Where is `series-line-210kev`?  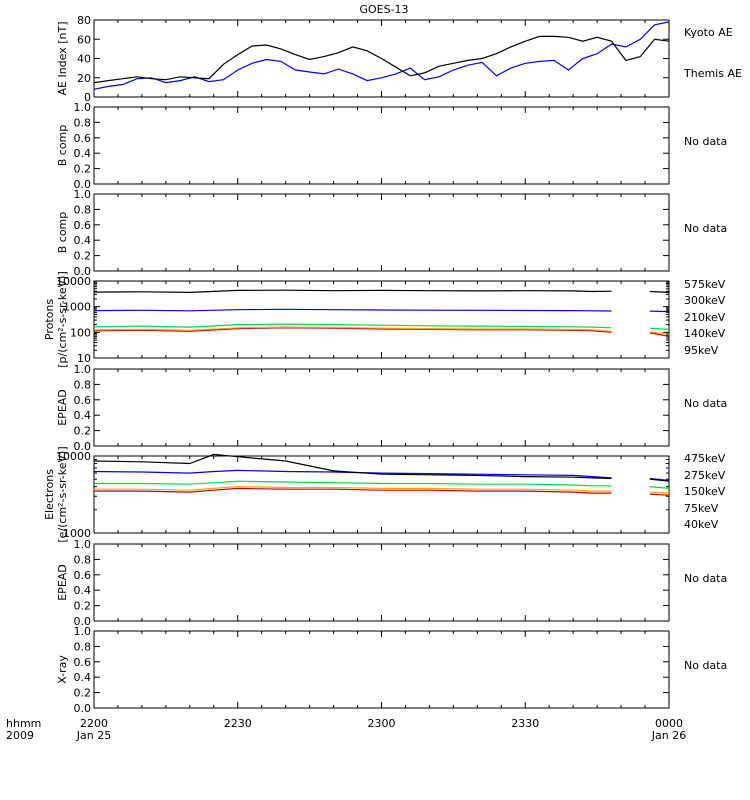
series-line-210kev is located at coordinates (381, 326).